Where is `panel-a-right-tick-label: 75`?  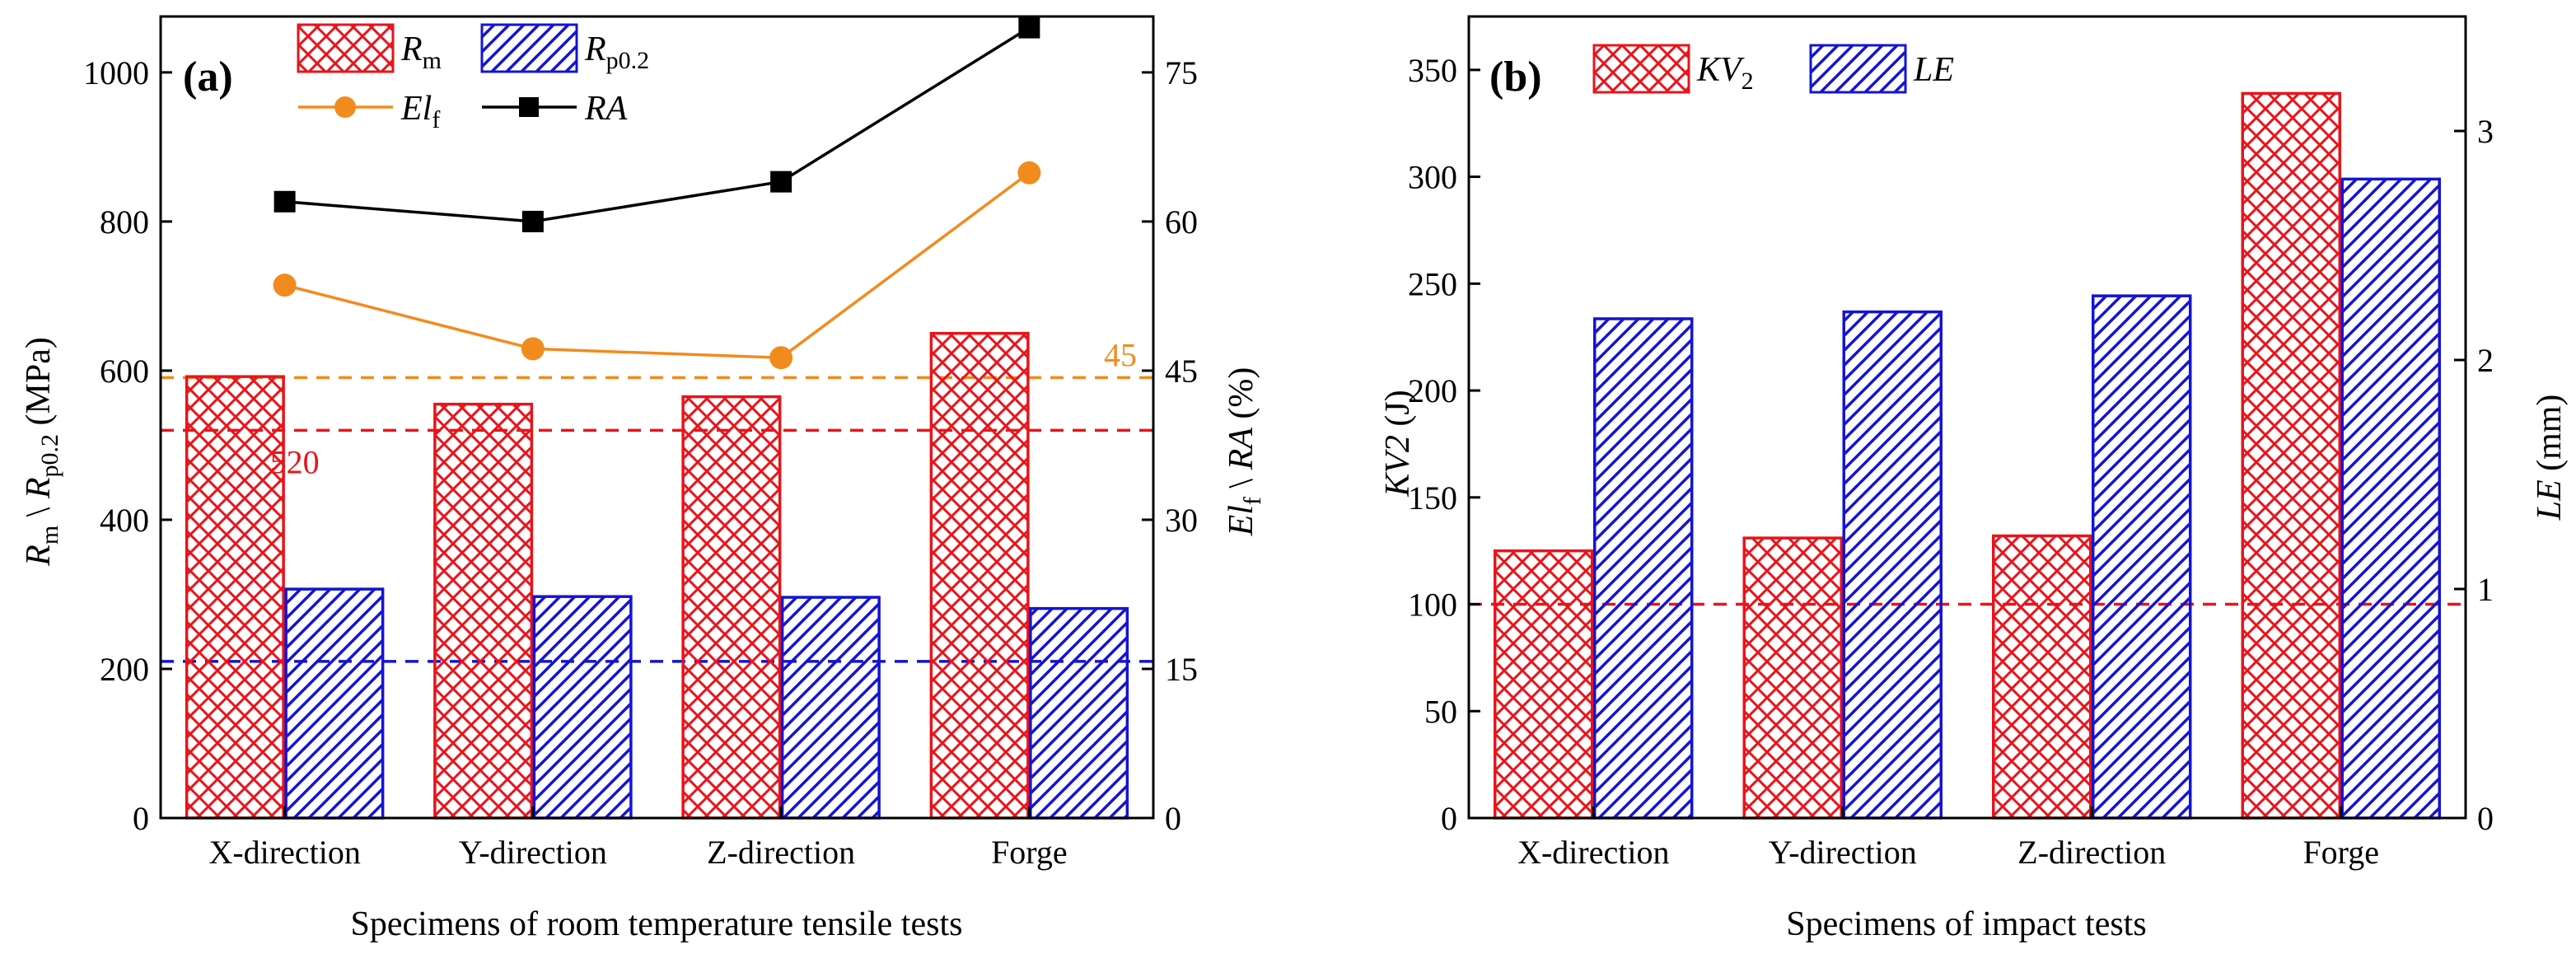 panel-a-right-tick-label: 75 is located at coordinates (1181, 72).